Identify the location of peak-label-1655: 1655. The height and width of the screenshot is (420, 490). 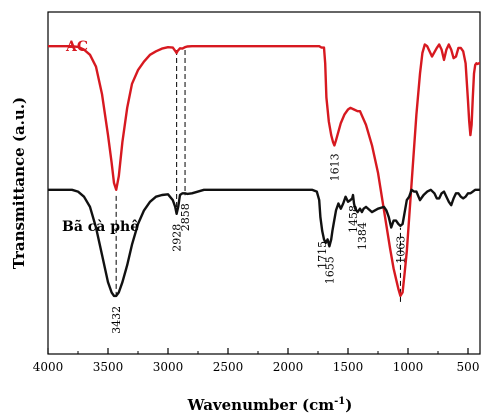
(329, 270).